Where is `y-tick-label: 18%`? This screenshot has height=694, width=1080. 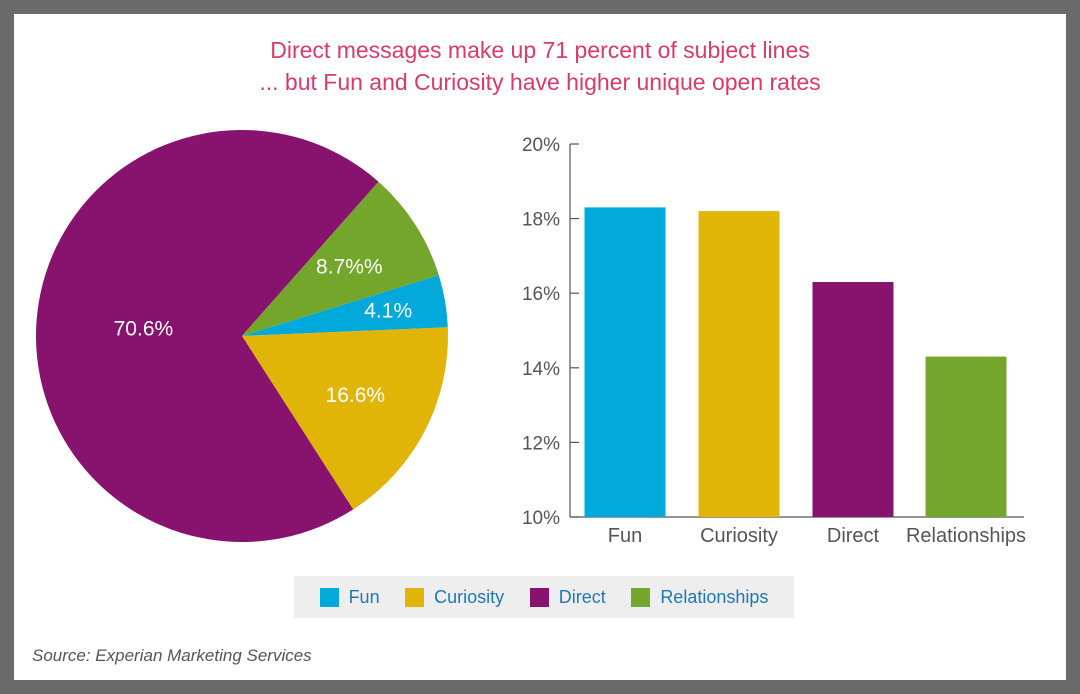 y-tick-label: 18% is located at coordinates (541, 220).